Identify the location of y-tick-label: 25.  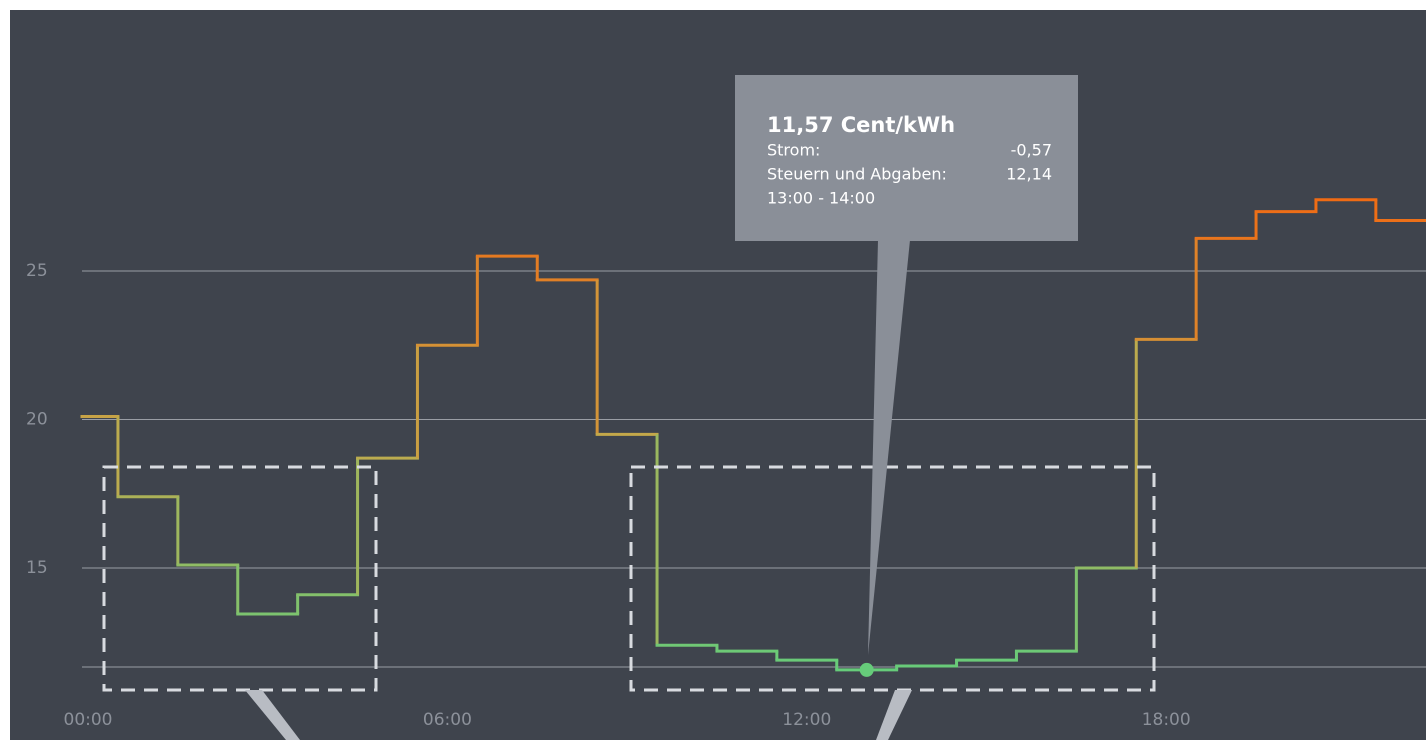
(37, 271).